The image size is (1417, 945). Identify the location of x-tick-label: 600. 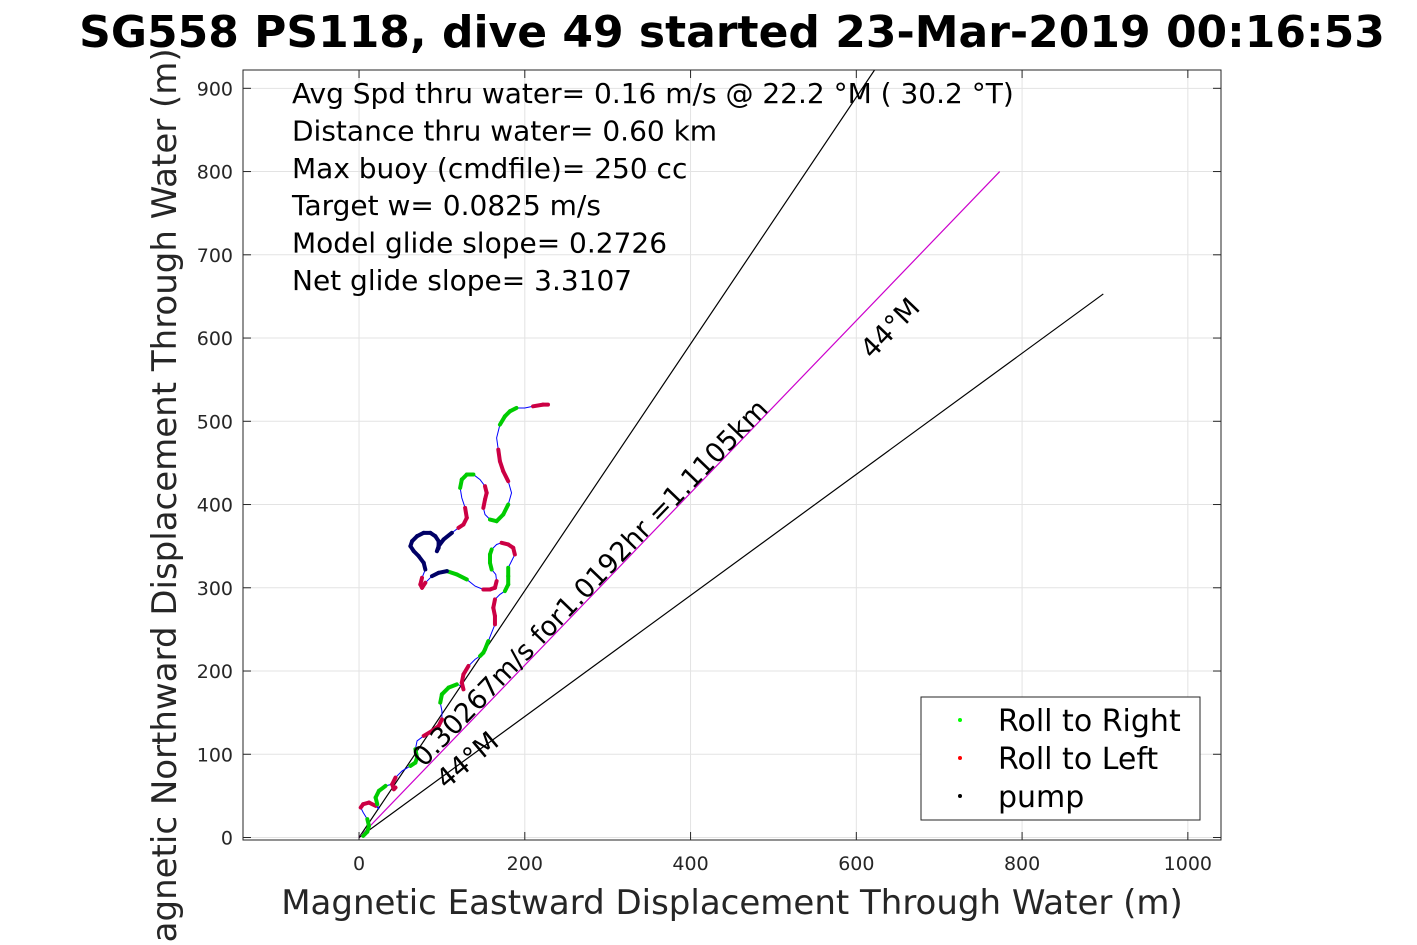
(856, 864).